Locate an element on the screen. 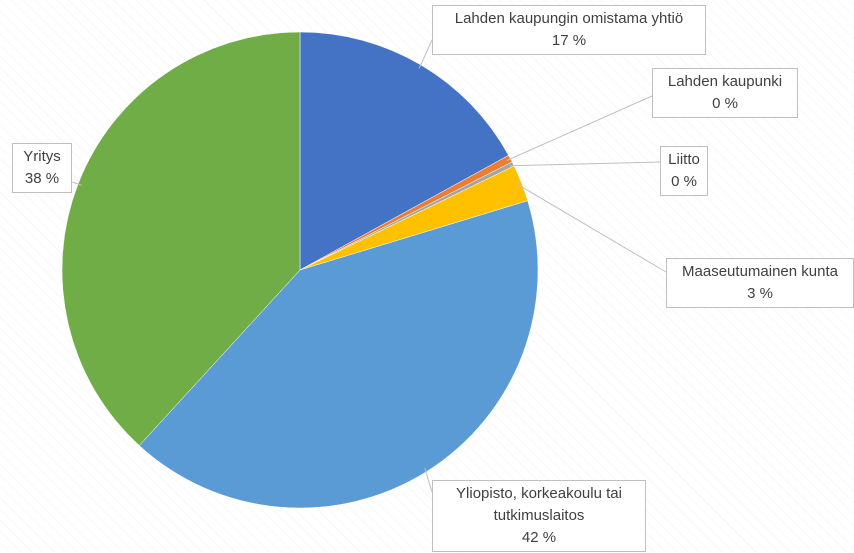 This screenshot has height=553, width=854. data-label: Yritys 38 % is located at coordinates (42, 168).